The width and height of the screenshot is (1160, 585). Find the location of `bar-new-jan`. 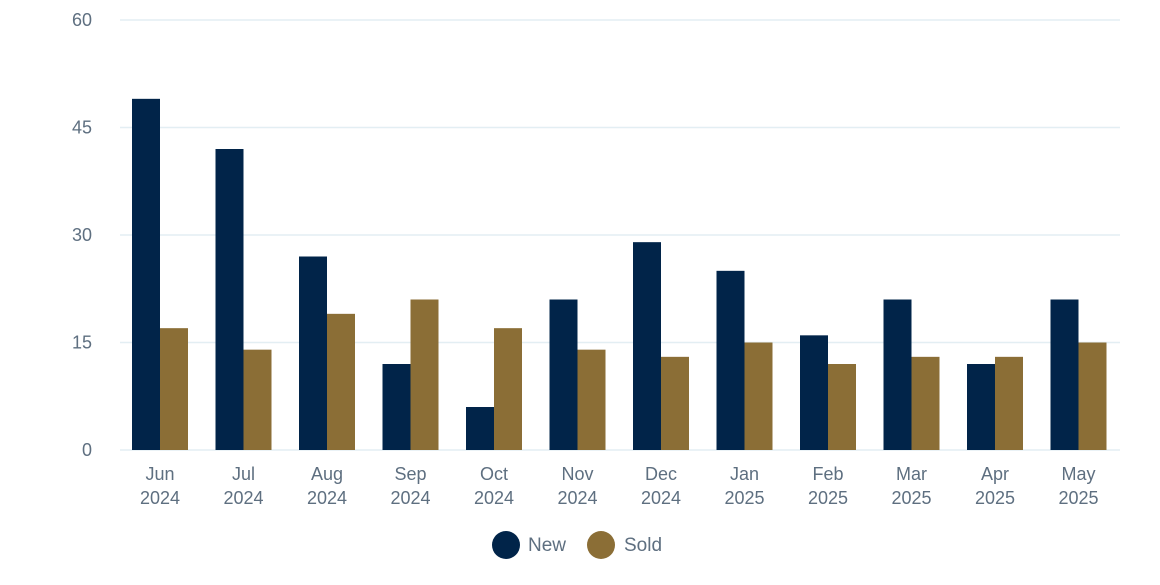

bar-new-jan is located at coordinates (730, 360).